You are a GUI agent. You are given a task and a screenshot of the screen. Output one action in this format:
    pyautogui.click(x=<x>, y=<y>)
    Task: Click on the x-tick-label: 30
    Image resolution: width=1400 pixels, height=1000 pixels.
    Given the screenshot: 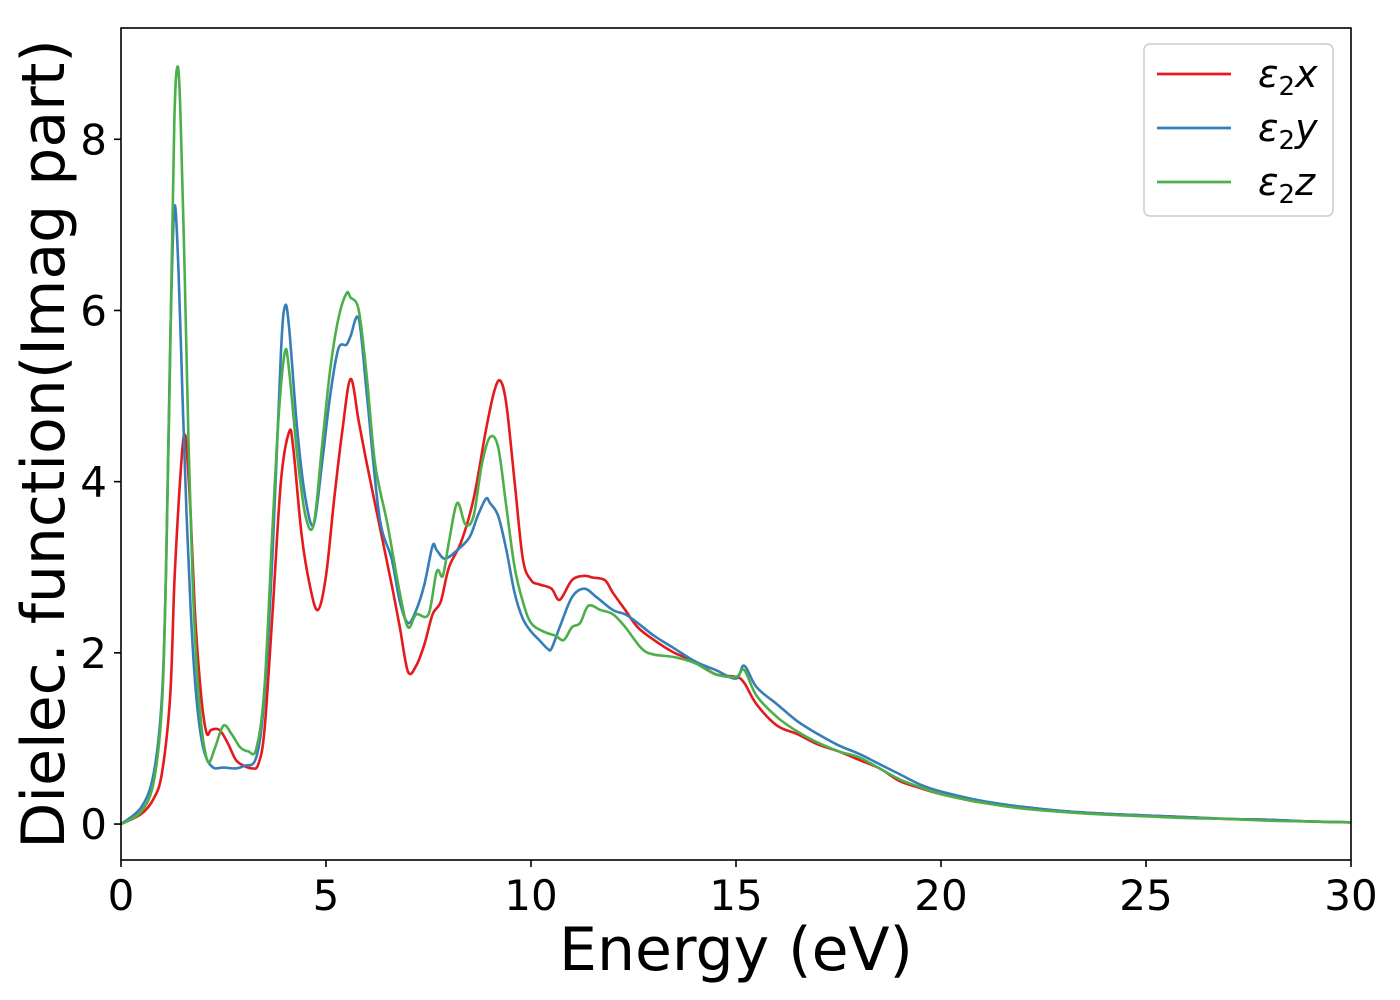 What is the action you would take?
    pyautogui.click(x=1350, y=895)
    